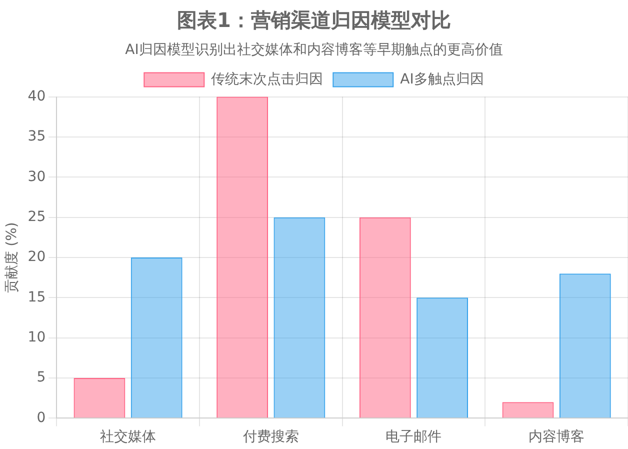 The height and width of the screenshot is (449, 628). I want to click on y-tick-label: 10, so click(37, 337).